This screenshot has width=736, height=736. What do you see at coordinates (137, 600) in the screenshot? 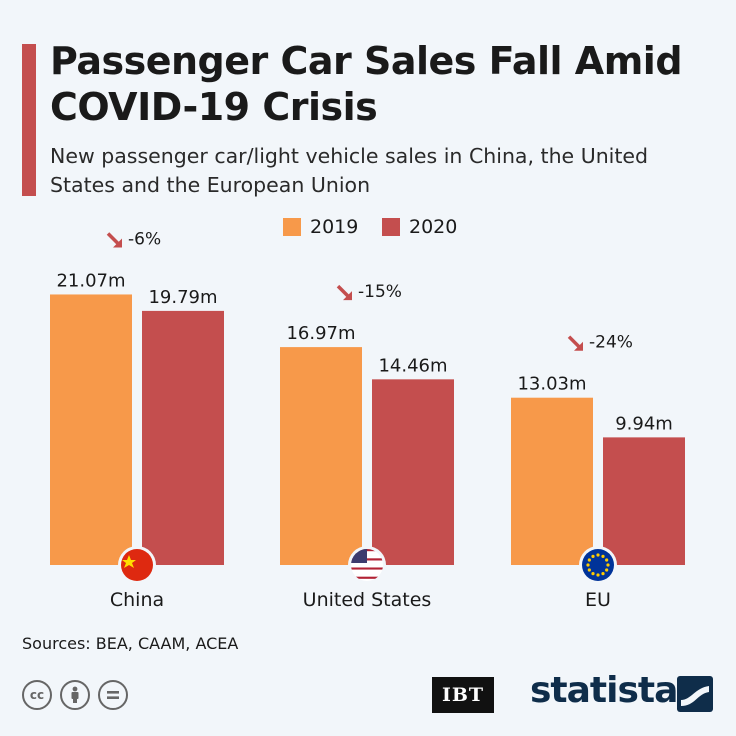
I see `category-label-0: China` at bounding box center [137, 600].